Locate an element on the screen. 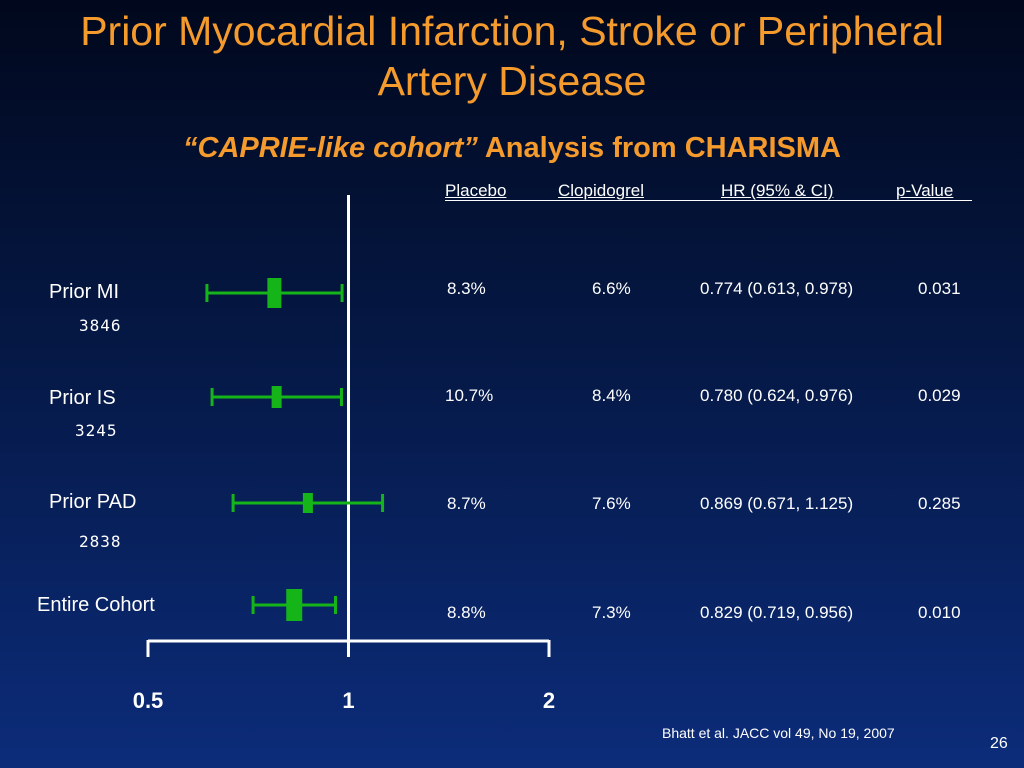 This screenshot has height=768, width=1024. subtitle-rest: Analysis from CHARISMA is located at coordinates (659, 148).